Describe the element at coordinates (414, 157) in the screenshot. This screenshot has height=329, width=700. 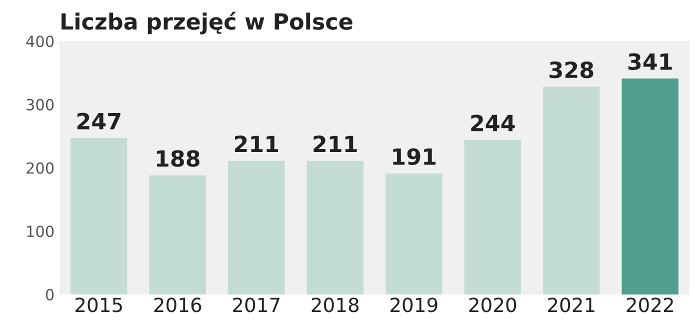
I see `data-label: 191` at that location.